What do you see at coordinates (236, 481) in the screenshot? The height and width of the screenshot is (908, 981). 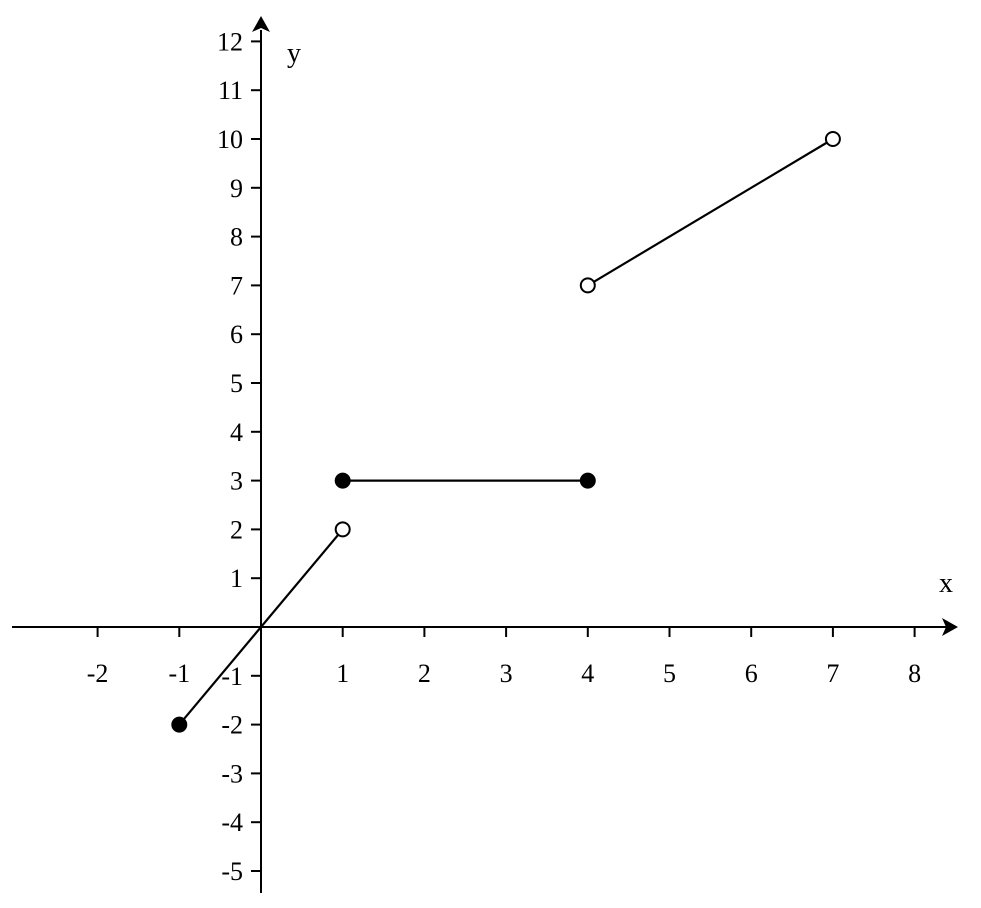 I see `y-tick-label: 3` at bounding box center [236, 481].